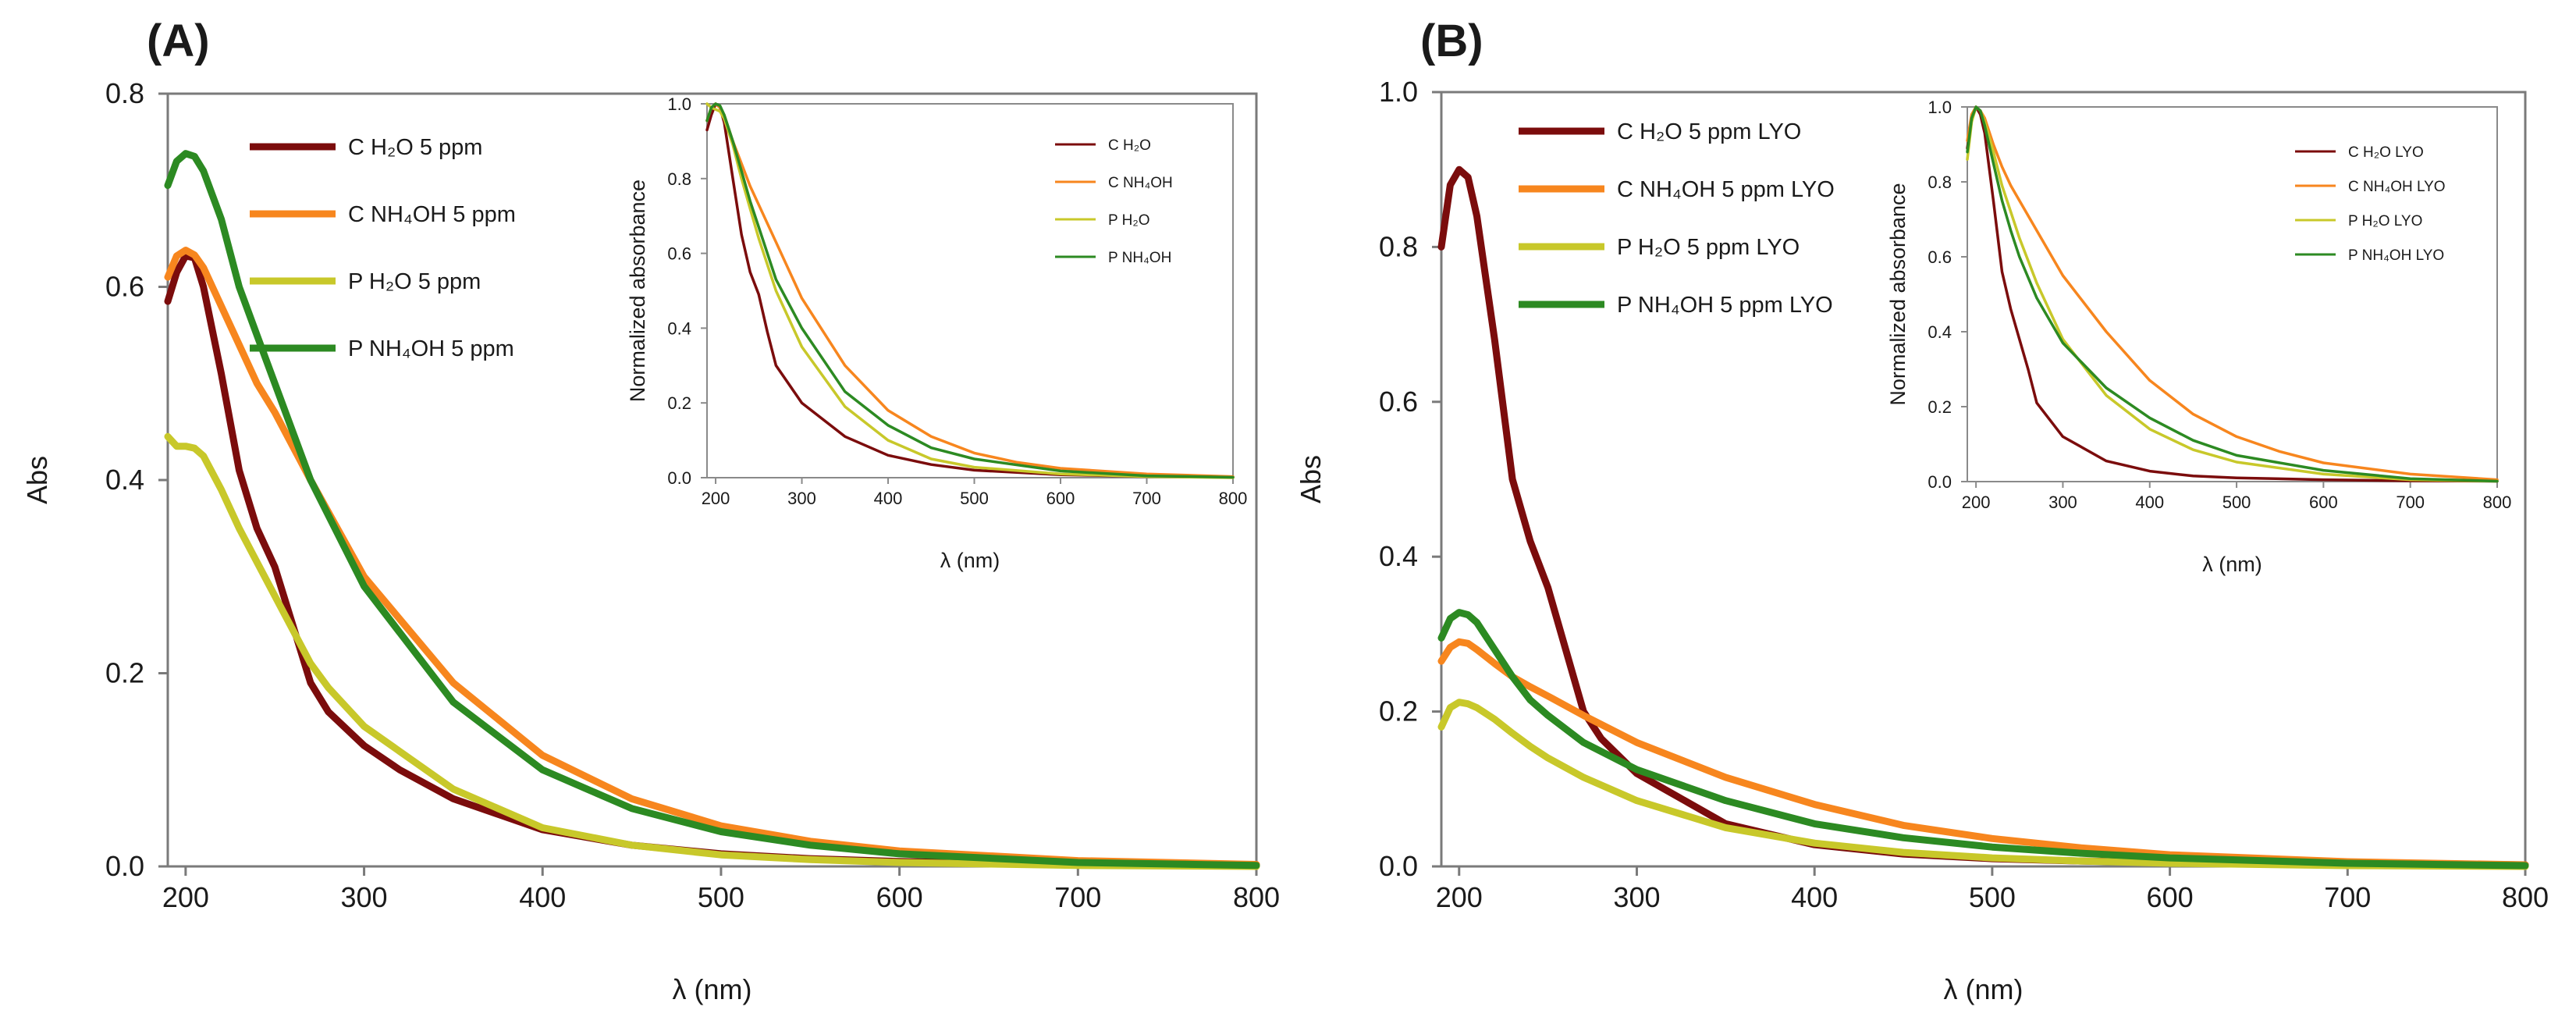  Describe the element at coordinates (415, 147) in the screenshot. I see `main-legend-label: C H₂O 5 ppm` at that location.